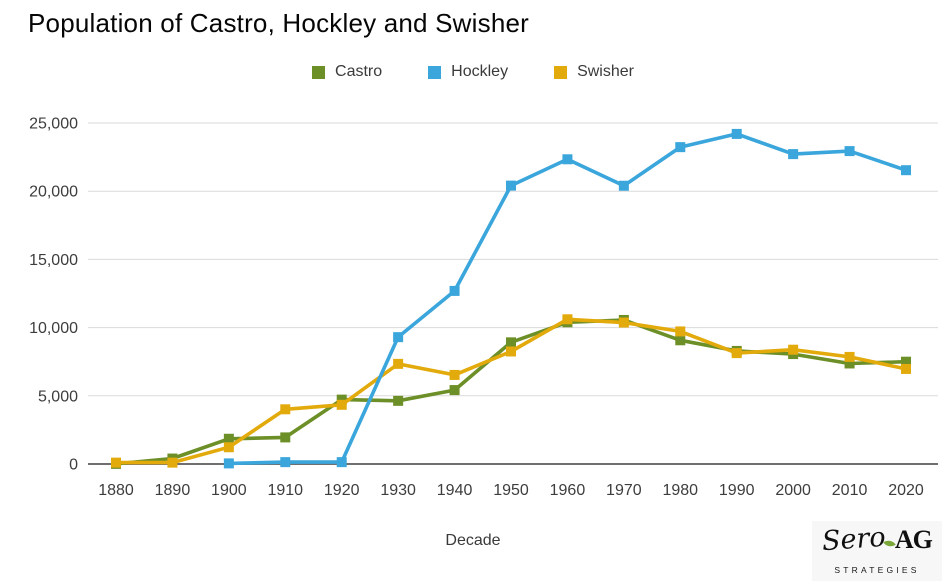 The height and width of the screenshot is (585, 946). I want to click on x-tick-label: 1900, so click(229, 490).